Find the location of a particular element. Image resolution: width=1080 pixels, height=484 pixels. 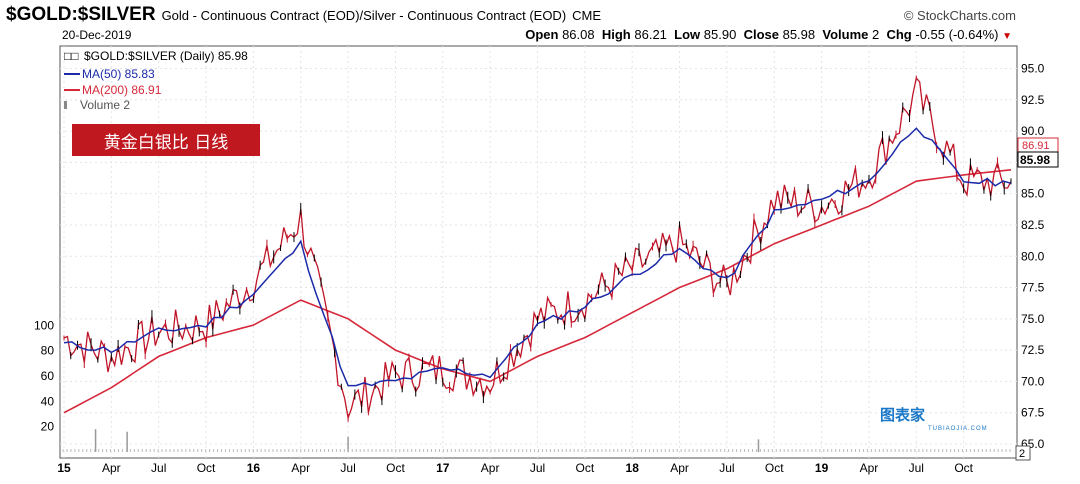

x-tick-label: 19 is located at coordinates (822, 468).